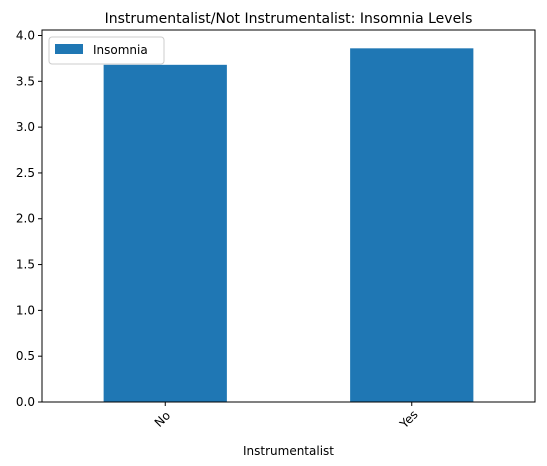 This screenshot has width=547, height=466. Describe the element at coordinates (25, 127) in the screenshot. I see `y-tick-label: 3.0` at that location.